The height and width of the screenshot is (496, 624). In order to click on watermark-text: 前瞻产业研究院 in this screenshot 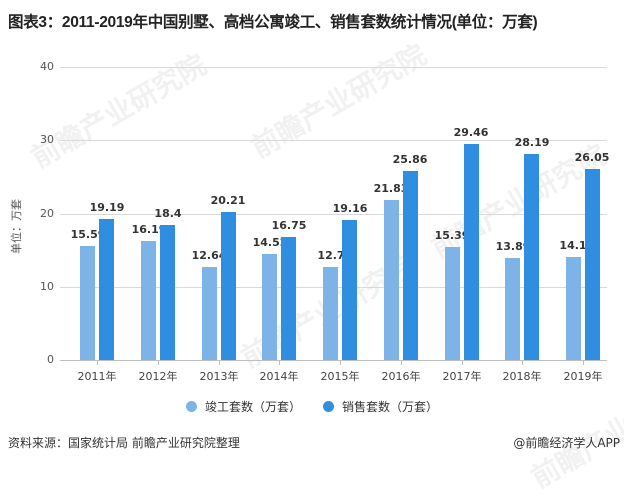, I will do `click(338, 101)`.